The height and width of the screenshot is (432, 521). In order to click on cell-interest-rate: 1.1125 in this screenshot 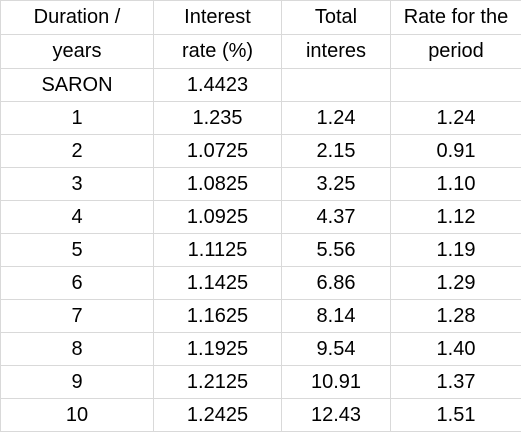, I will do `click(218, 250)`.